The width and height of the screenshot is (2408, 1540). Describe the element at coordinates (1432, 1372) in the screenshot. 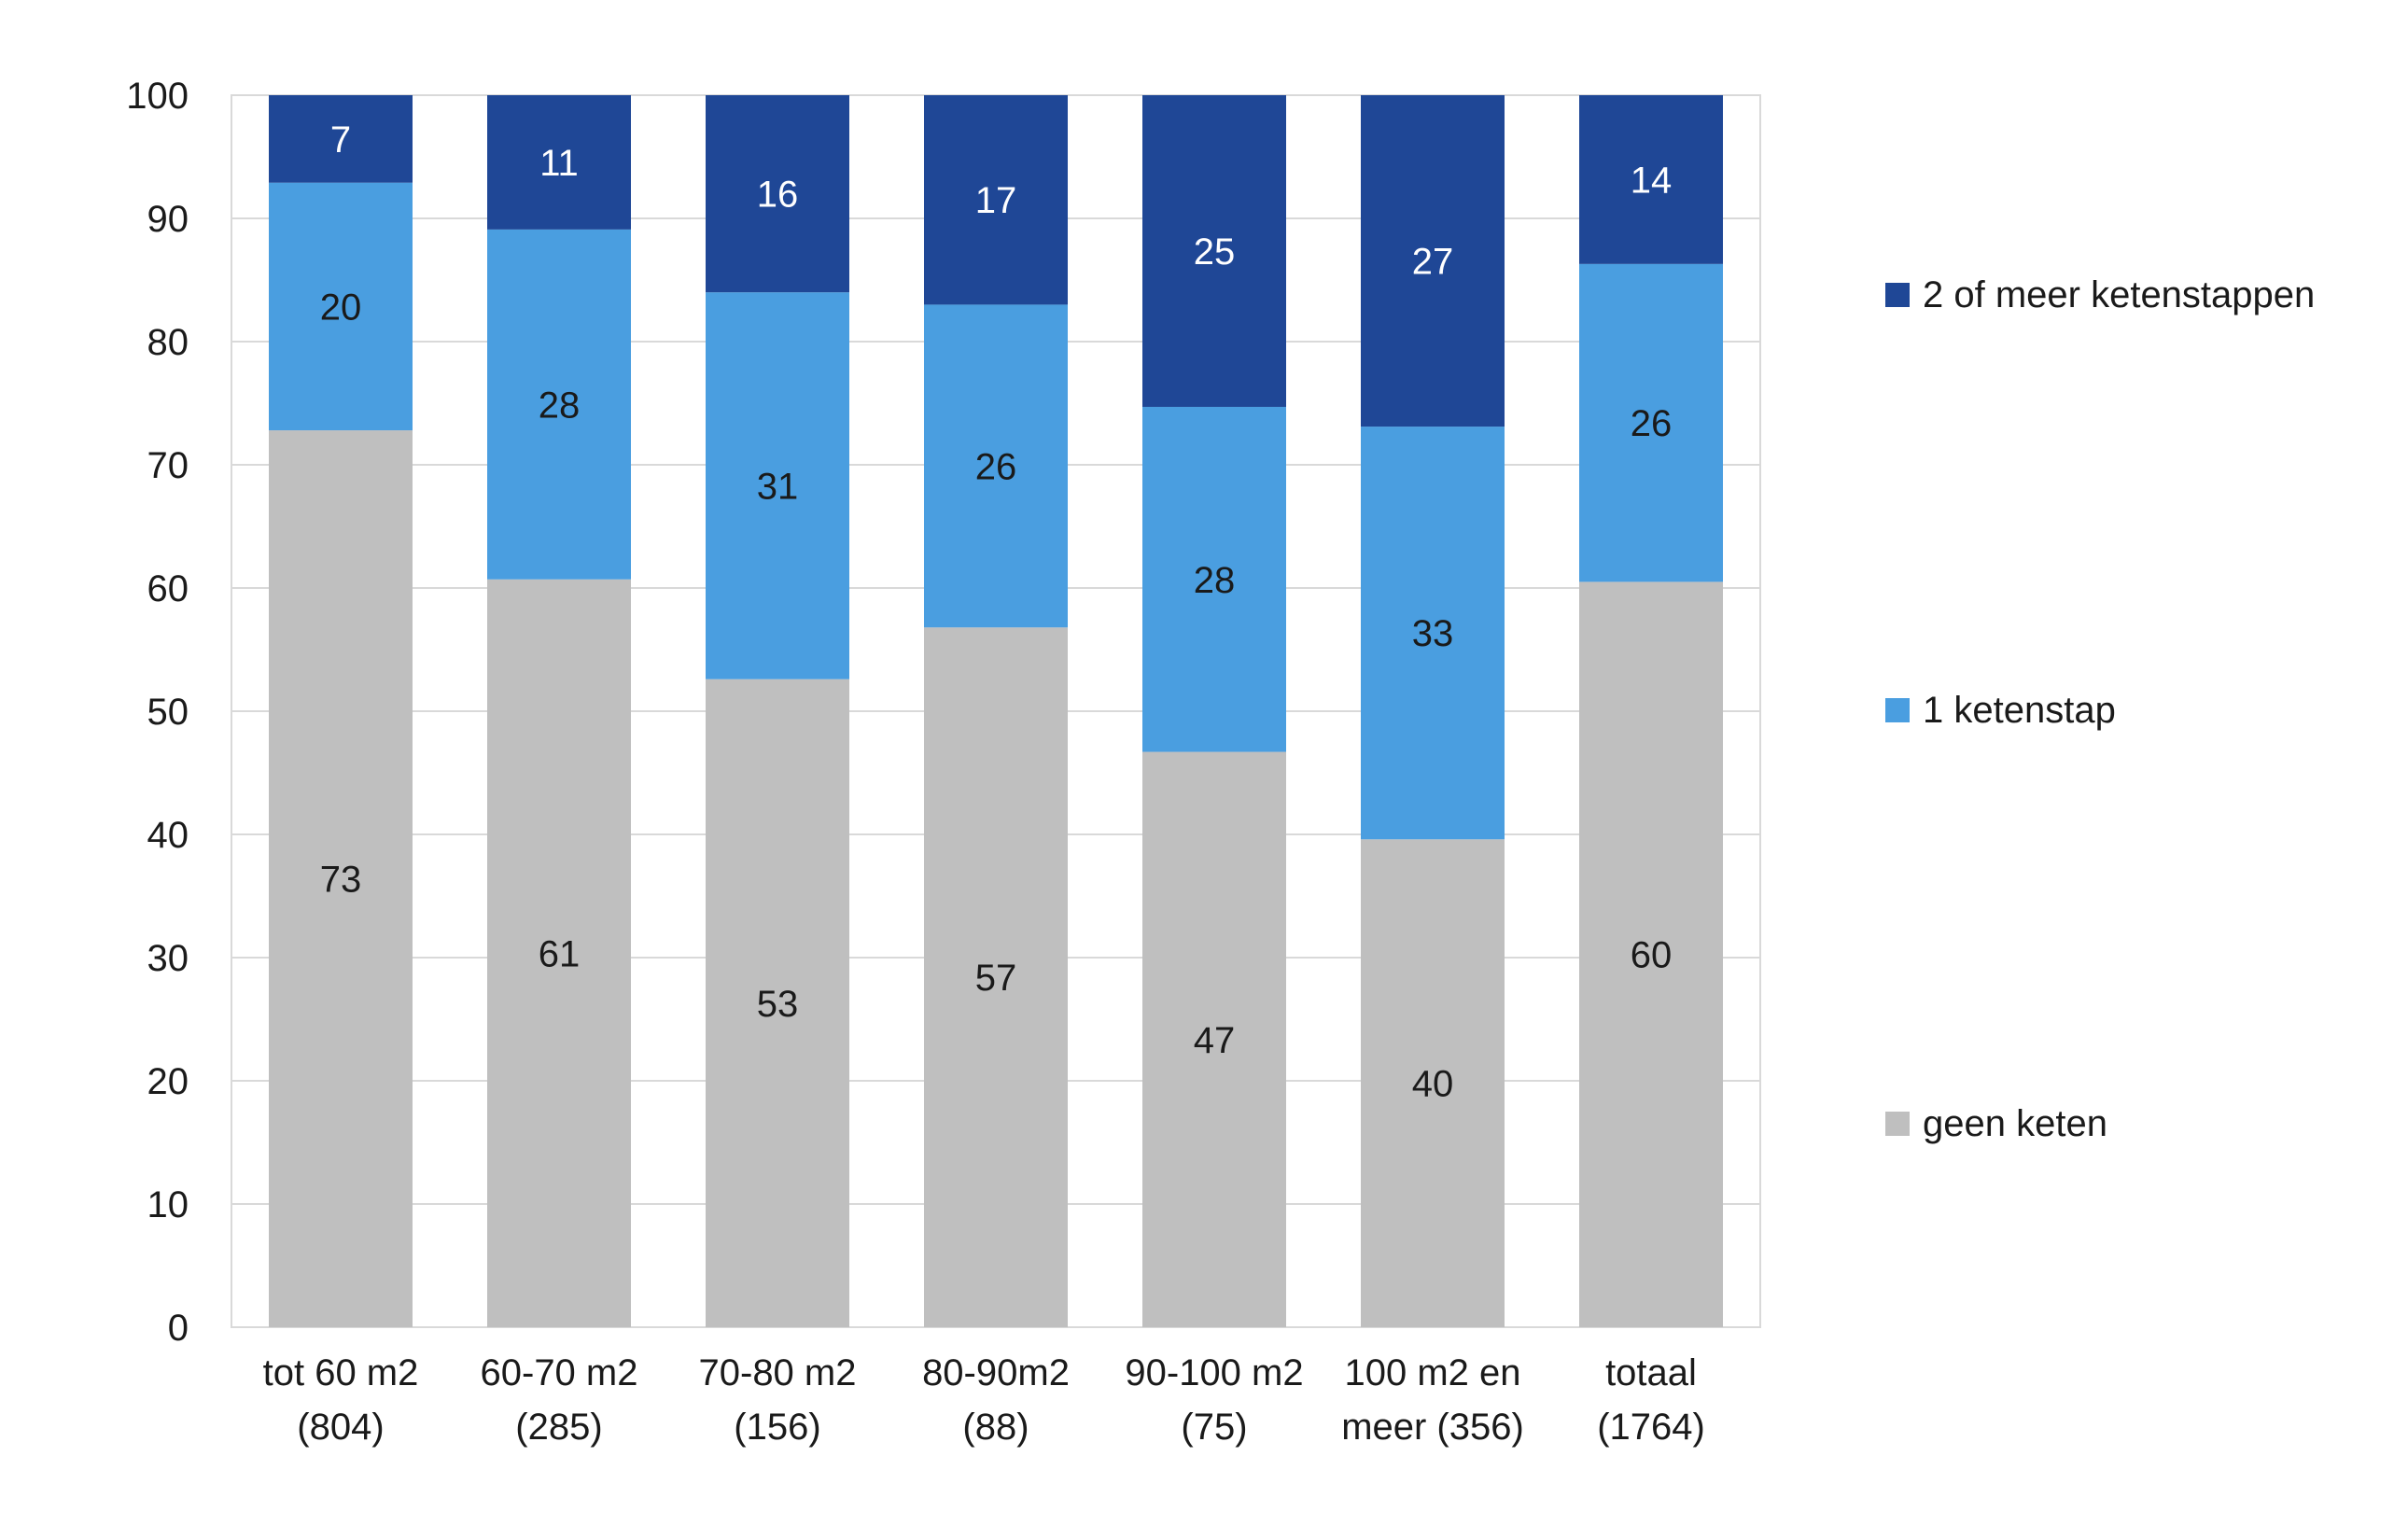

I see `x-tick-label: 100 m2 en` at that location.